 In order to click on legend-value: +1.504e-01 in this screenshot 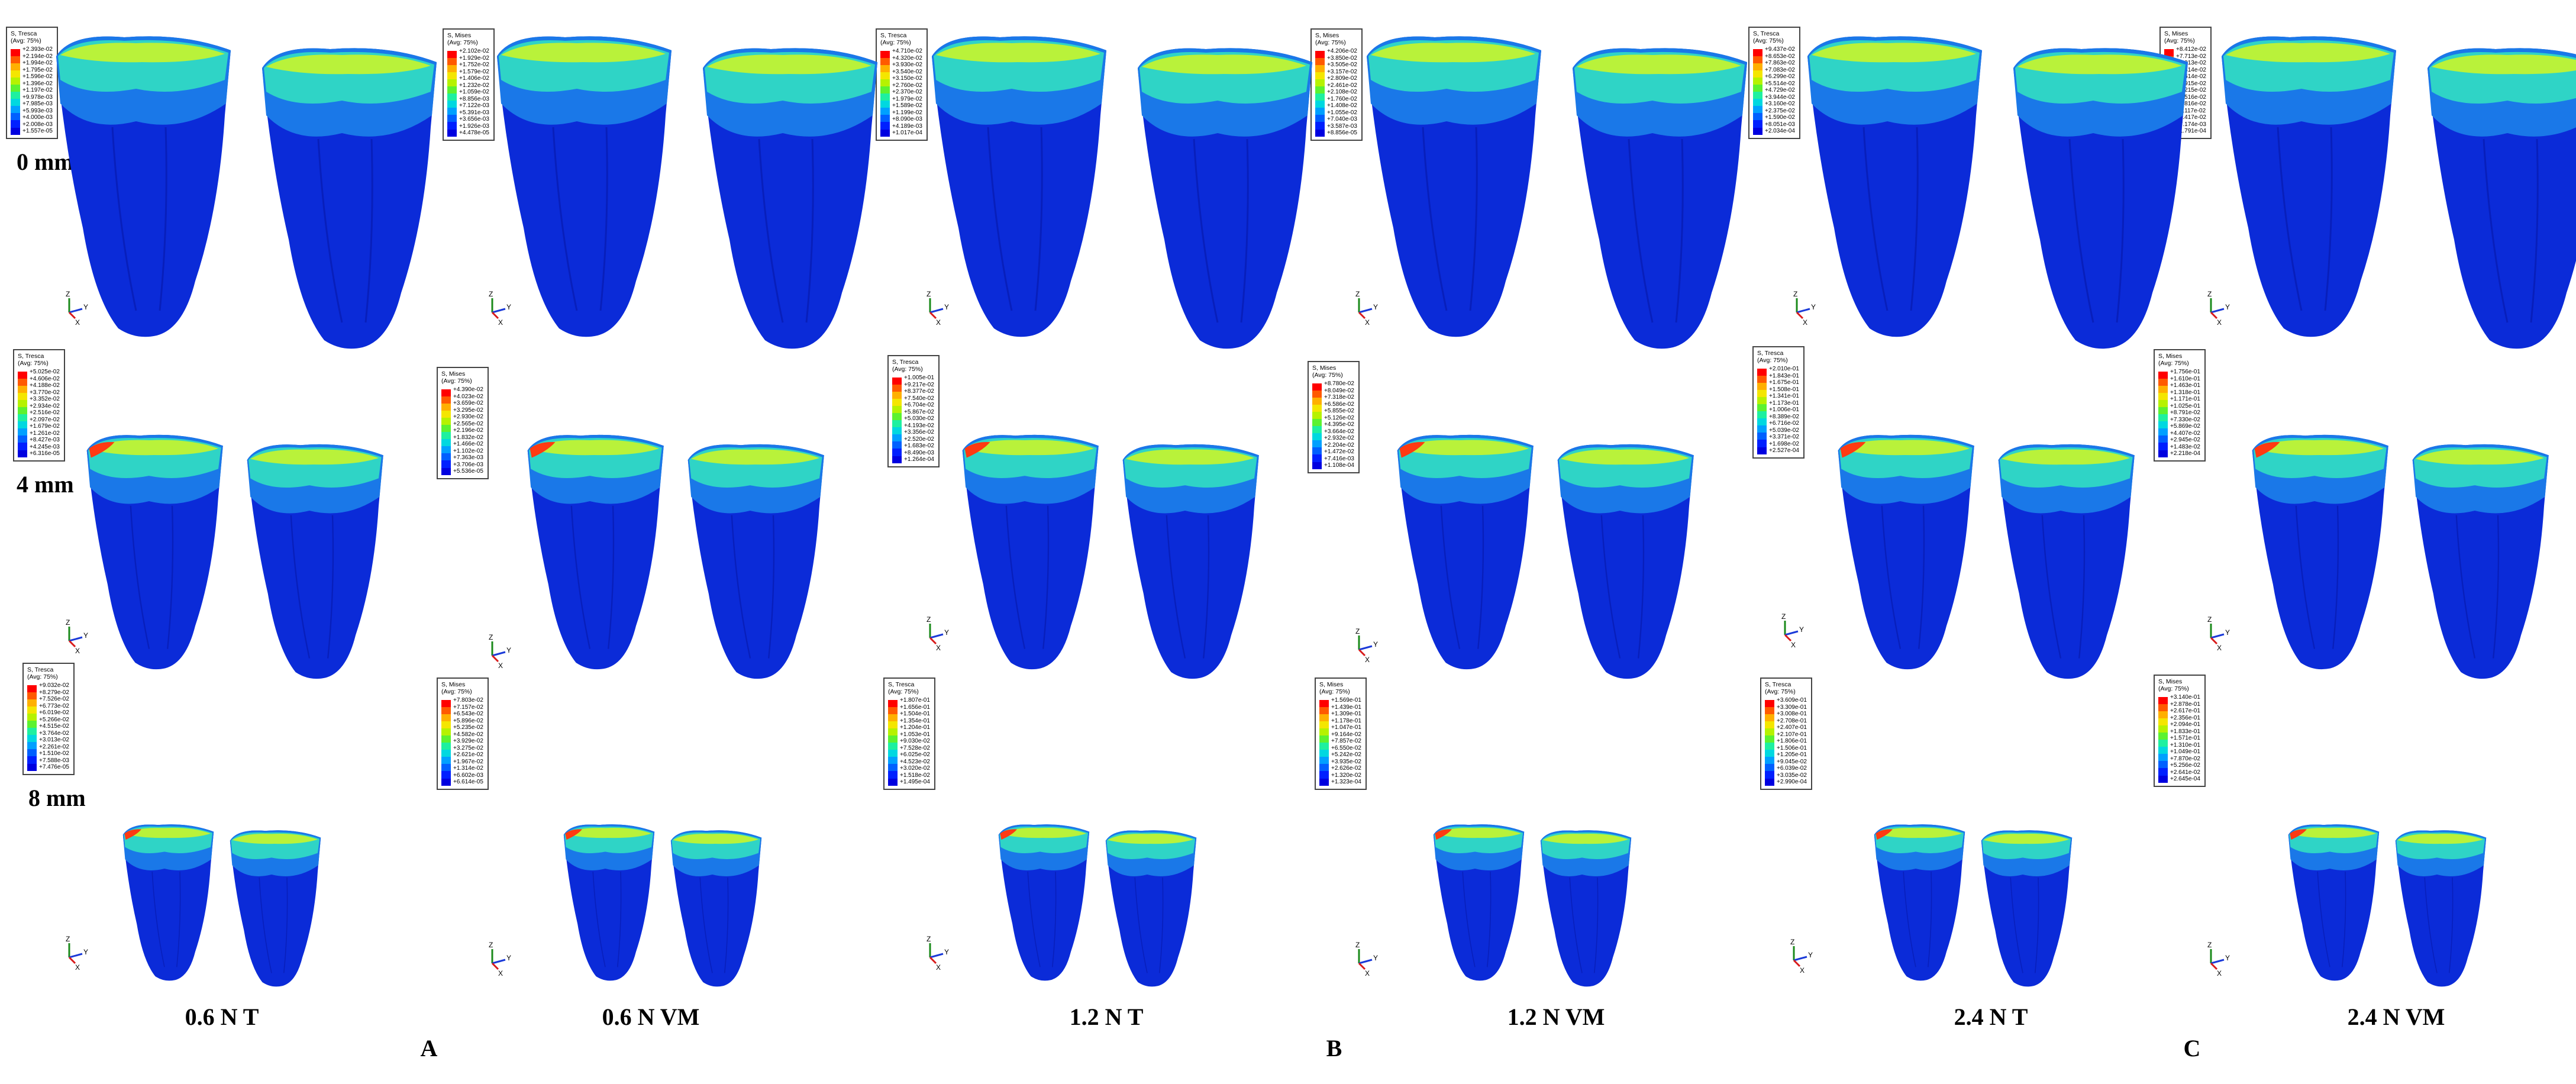, I will do `click(915, 714)`.